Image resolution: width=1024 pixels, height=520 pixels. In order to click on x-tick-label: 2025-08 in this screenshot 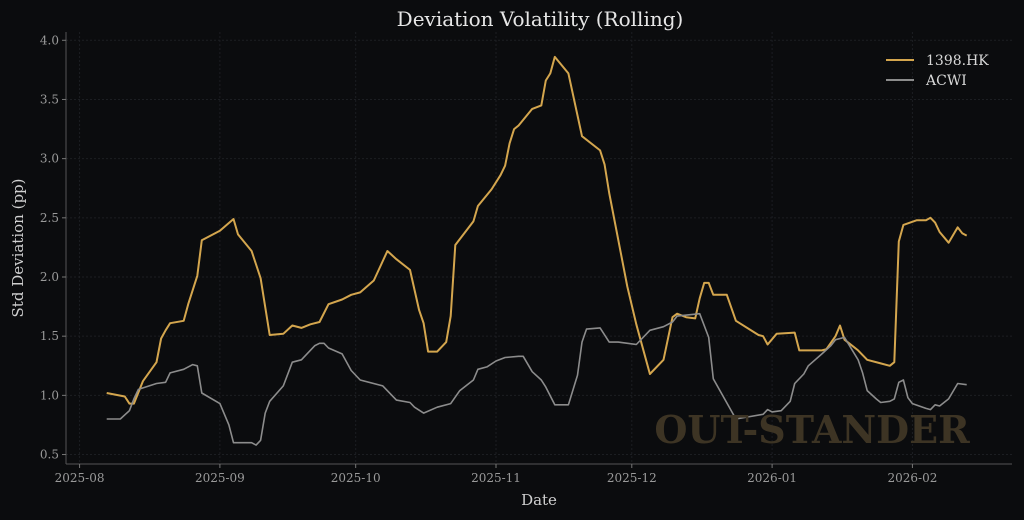, I will do `click(80, 478)`.